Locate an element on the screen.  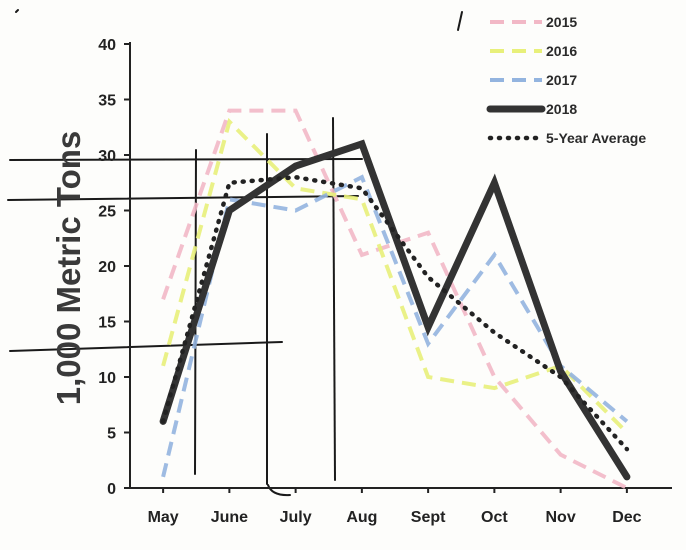
x-tick-label: June is located at coordinates (229, 517).